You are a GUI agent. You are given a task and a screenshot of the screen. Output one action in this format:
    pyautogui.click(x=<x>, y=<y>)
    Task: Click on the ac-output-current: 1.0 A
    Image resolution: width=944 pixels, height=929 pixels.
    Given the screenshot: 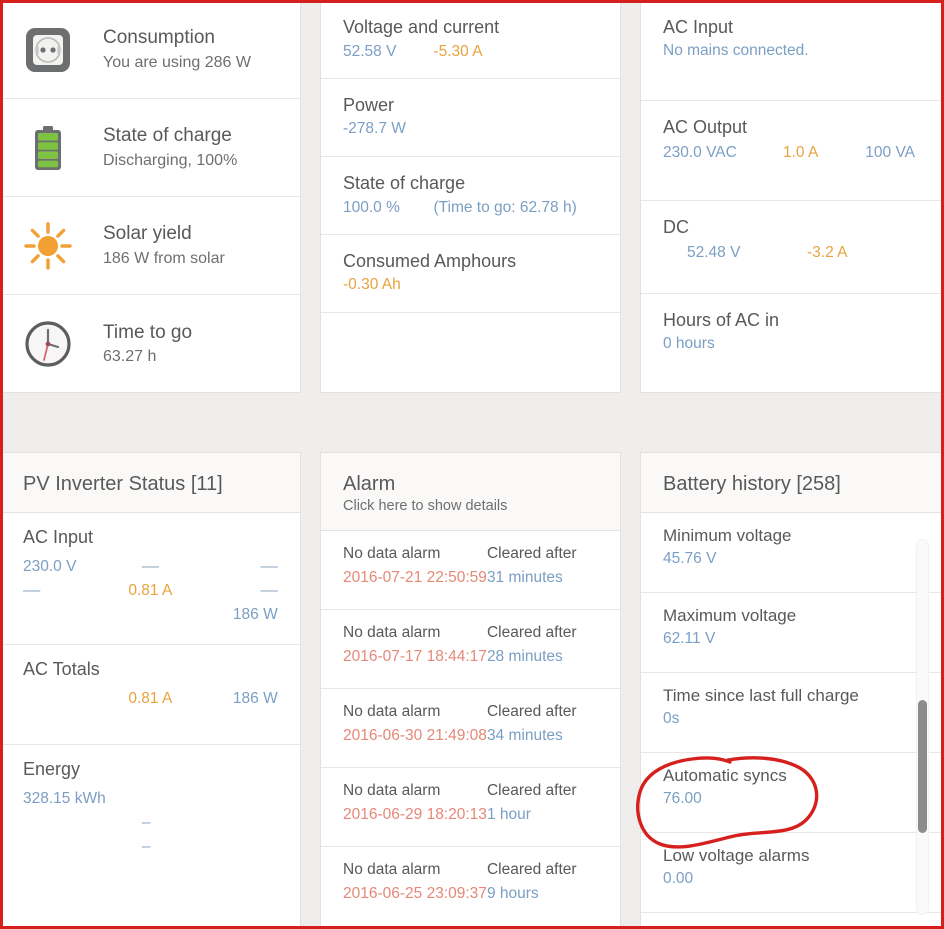 What is the action you would take?
    pyautogui.click(x=801, y=152)
    